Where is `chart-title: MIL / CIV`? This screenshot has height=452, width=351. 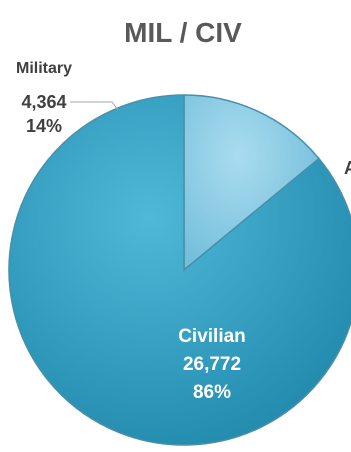
chart-title: MIL / CIV is located at coordinates (183, 32).